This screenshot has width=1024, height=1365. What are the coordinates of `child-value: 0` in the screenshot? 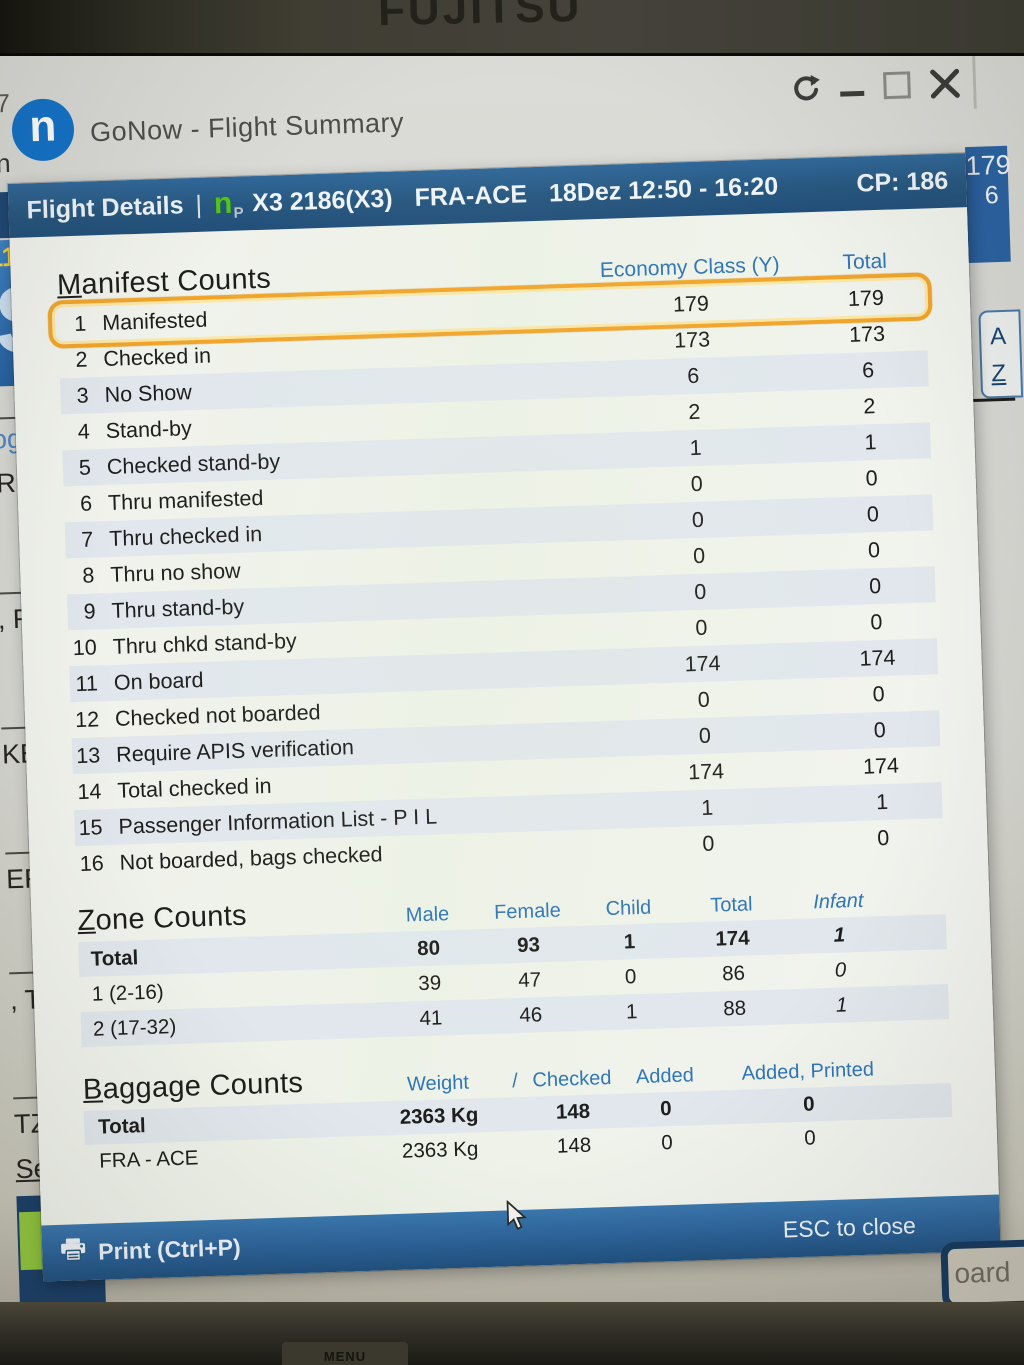 It's located at (630, 976).